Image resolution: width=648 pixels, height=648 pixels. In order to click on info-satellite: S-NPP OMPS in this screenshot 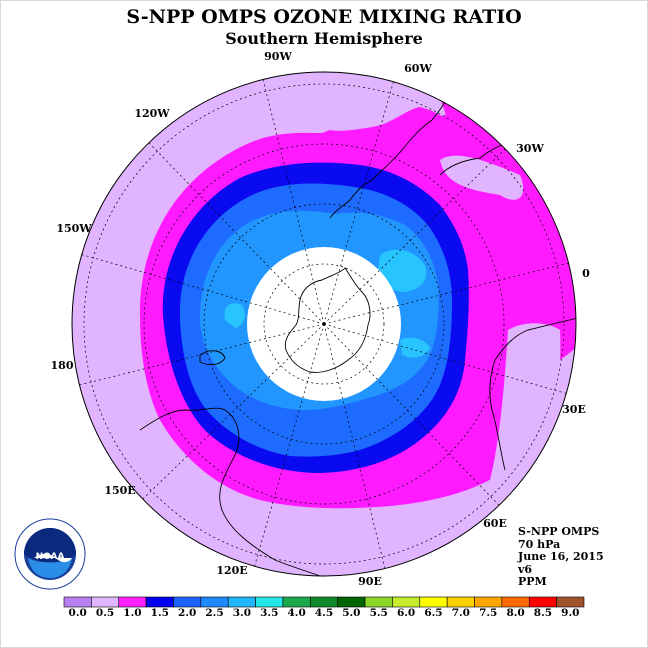, I will do `click(559, 531)`.